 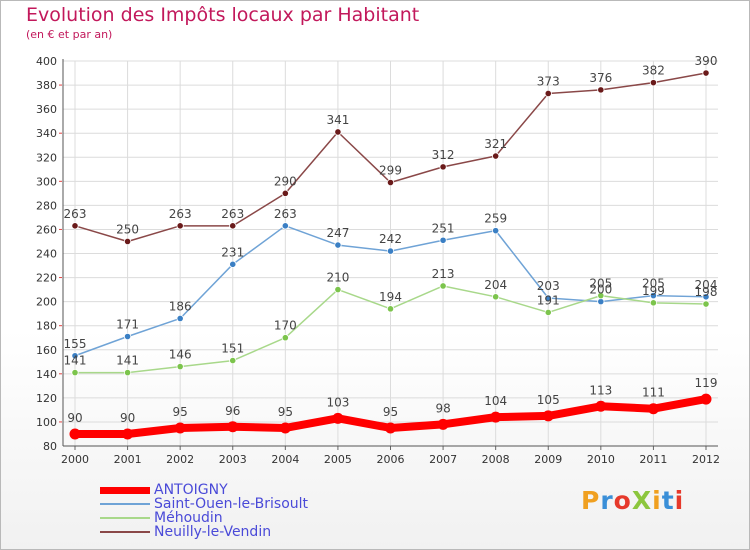 What do you see at coordinates (46, 254) in the screenshot?
I see `y-tick-label: 240` at bounding box center [46, 254].